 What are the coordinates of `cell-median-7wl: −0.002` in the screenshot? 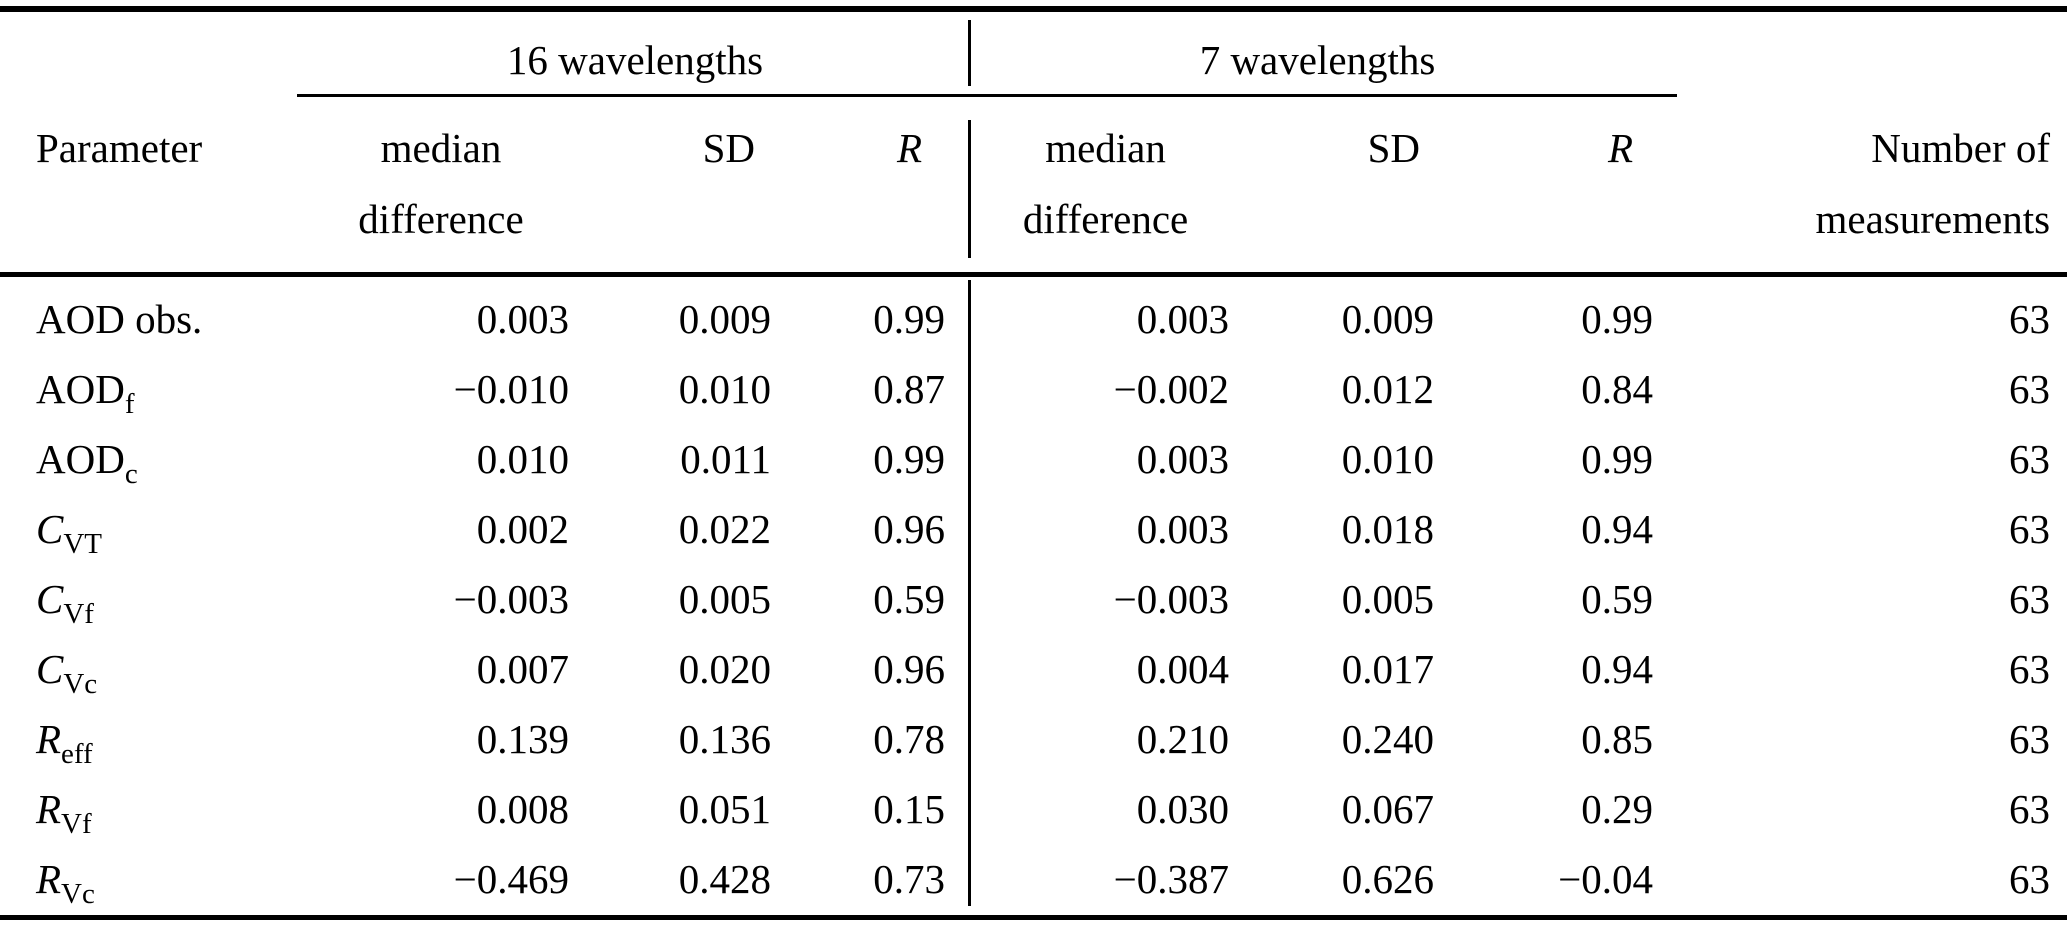 It's located at (1171, 389).